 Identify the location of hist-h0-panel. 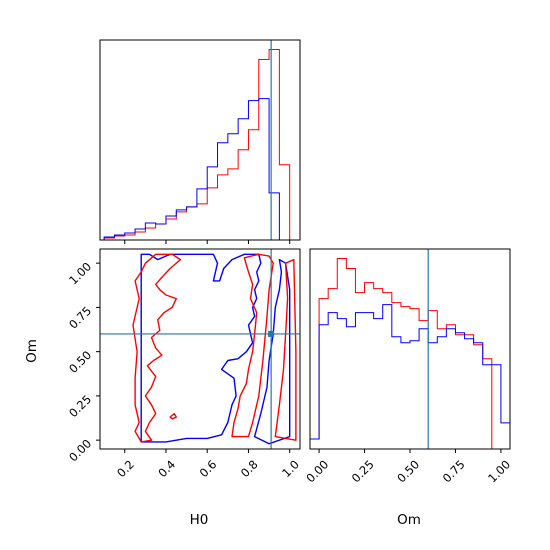
(200, 141).